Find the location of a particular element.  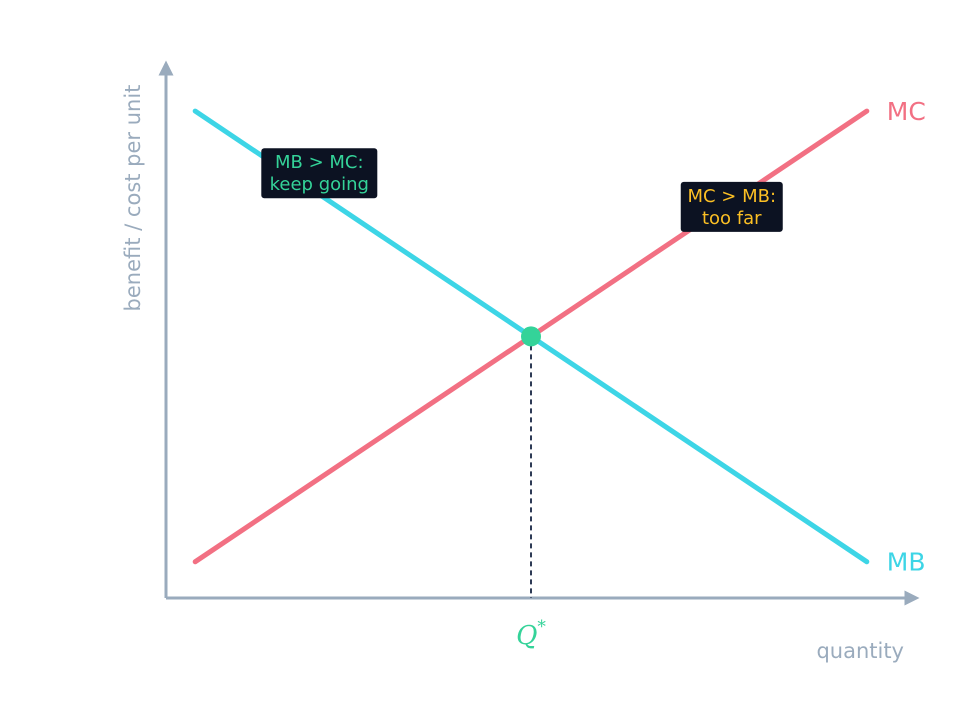

annotation-too-far: MC > MB: too far is located at coordinates (731, 206).